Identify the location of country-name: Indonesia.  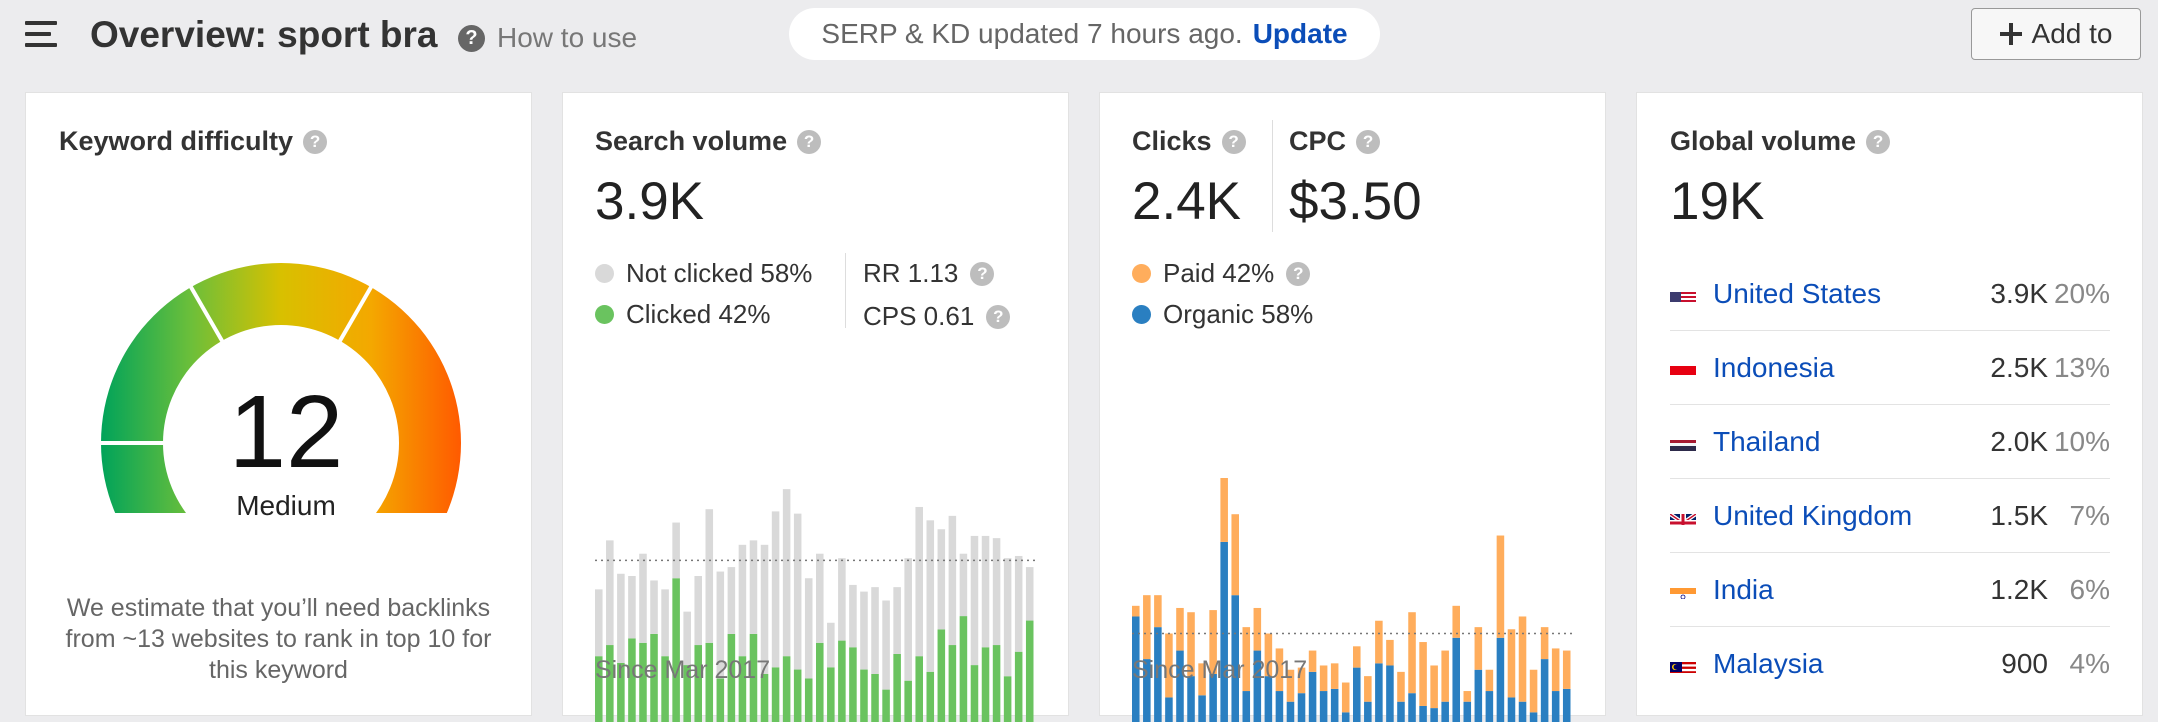
(1774, 367).